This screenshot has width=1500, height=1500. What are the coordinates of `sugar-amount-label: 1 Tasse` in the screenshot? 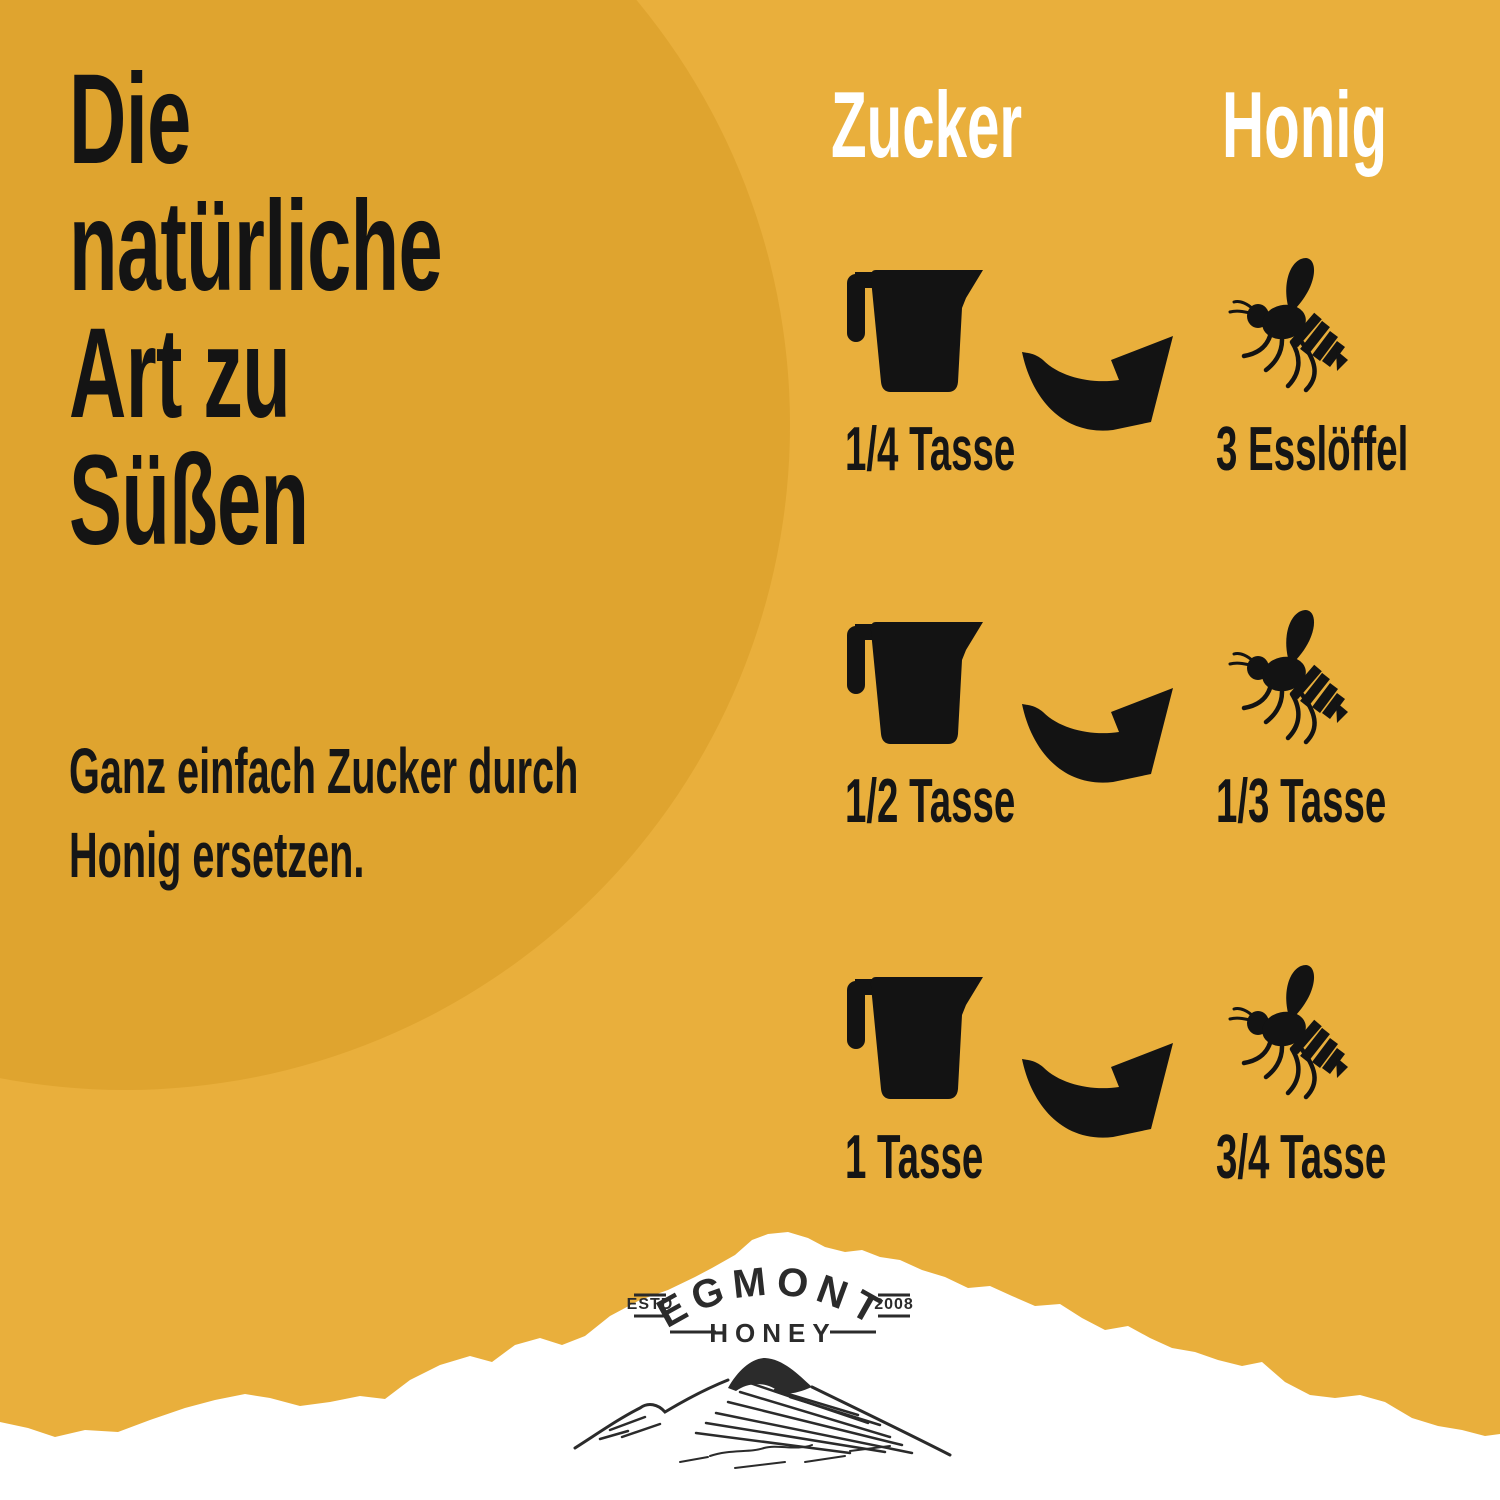 It's located at (914, 1157).